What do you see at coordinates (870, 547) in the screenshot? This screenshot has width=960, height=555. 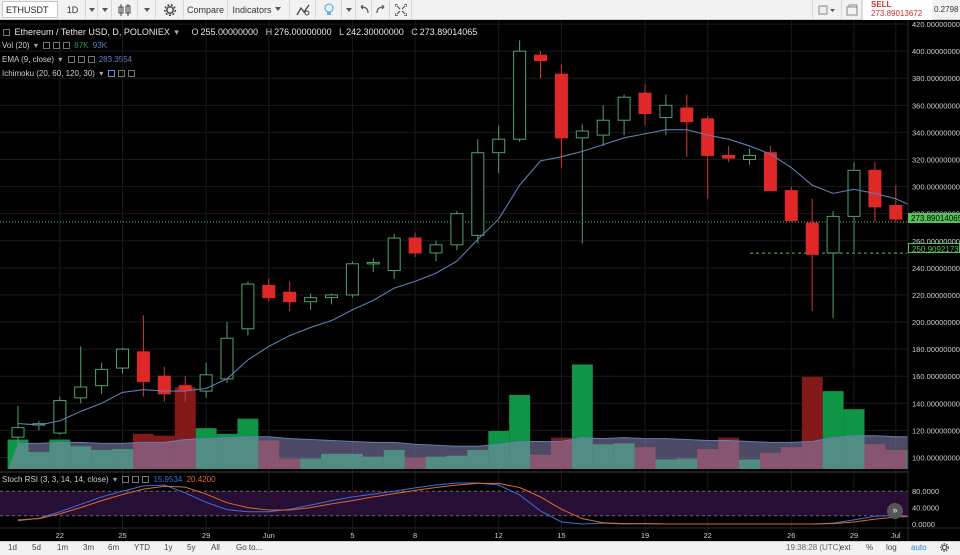 I see `percent-scale-toggle: %` at bounding box center [870, 547].